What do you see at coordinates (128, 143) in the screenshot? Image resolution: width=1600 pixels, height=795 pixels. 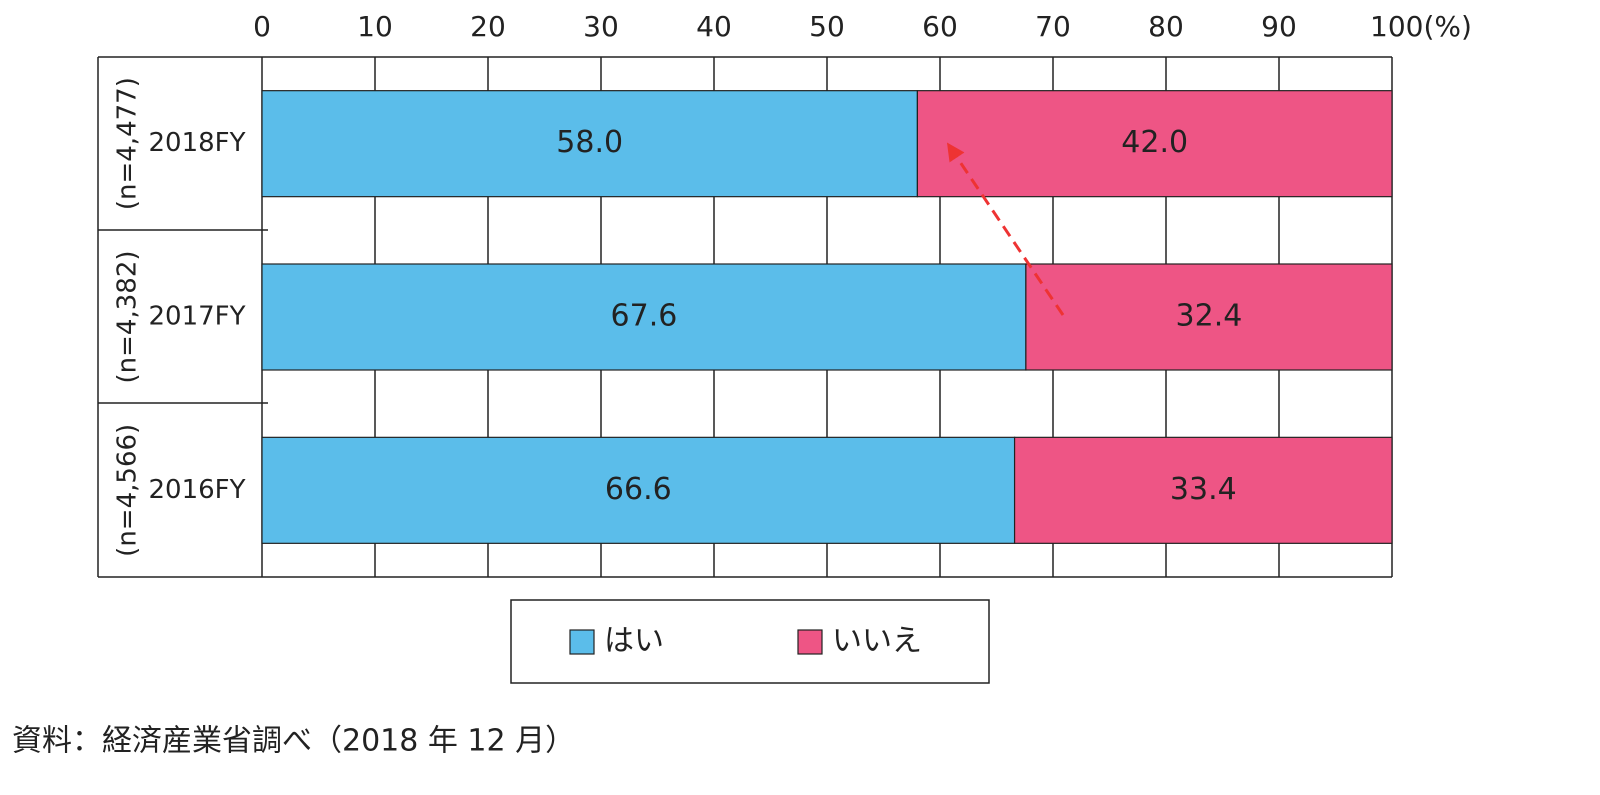 I see `sample-size-label: (n=4,477)` at bounding box center [128, 143].